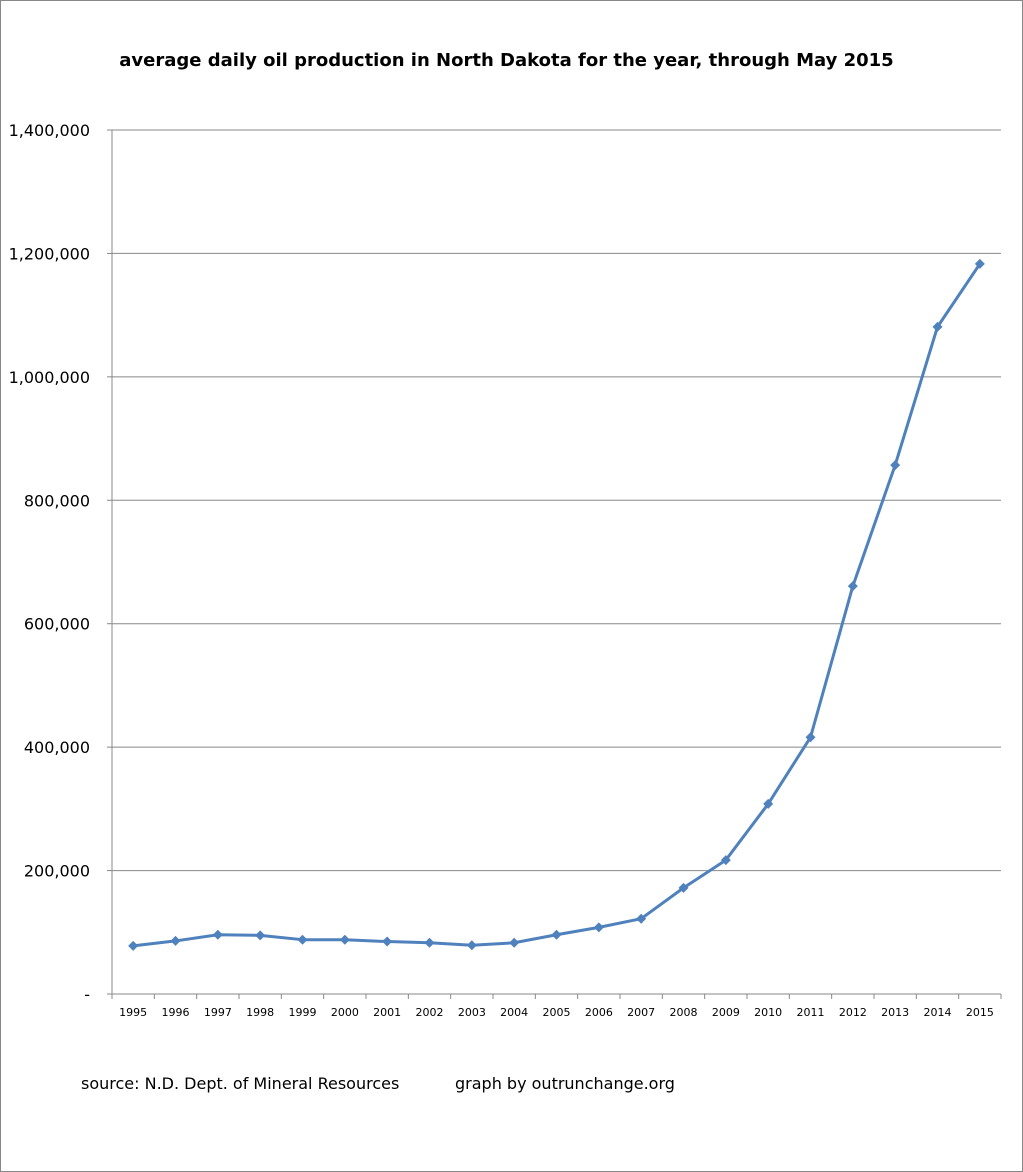 This screenshot has width=1023, height=1172. Describe the element at coordinates (240, 1083) in the screenshot. I see `source-note: source: N.D. Dept. of Mineral Resources` at that location.